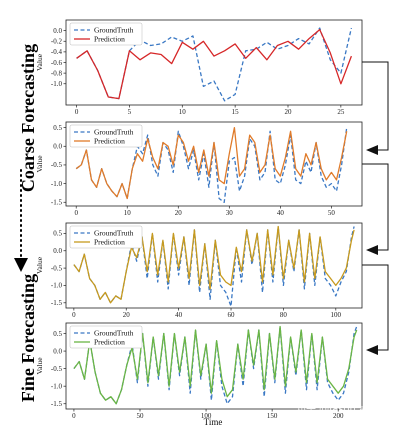 The height and width of the screenshot is (428, 418). I want to click on x-tick-label: 15, so click(236, 112).